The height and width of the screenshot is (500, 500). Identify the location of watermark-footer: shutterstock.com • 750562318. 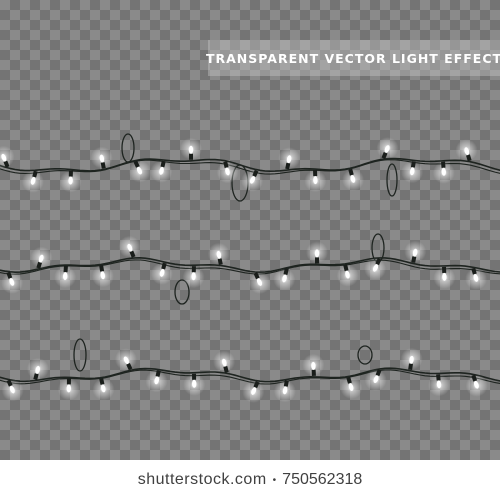
(250, 480).